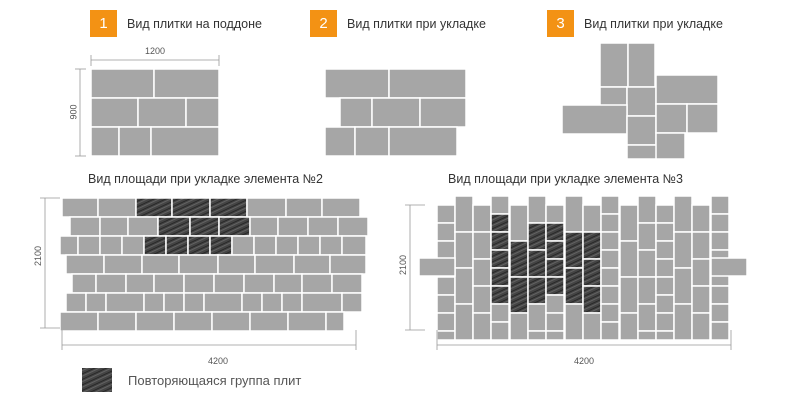 The image size is (800, 401). Describe the element at coordinates (560, 23) in the screenshot. I see `step-3-badge: 3` at that location.